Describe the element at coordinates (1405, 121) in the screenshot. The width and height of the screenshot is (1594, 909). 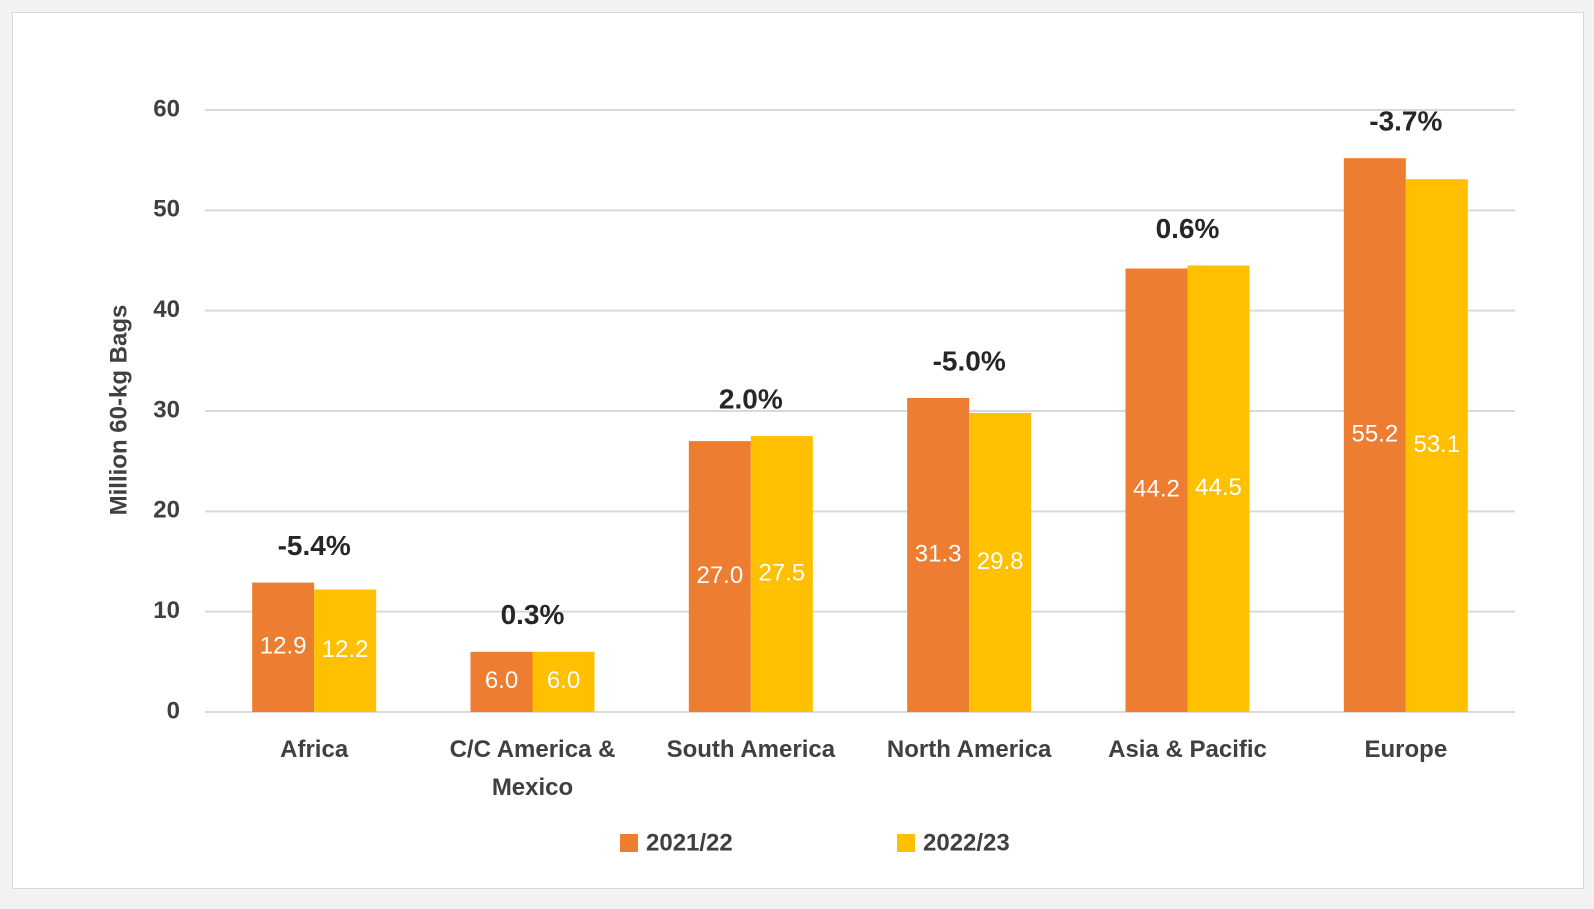
I see `change-annotation: -3.7%` at that location.